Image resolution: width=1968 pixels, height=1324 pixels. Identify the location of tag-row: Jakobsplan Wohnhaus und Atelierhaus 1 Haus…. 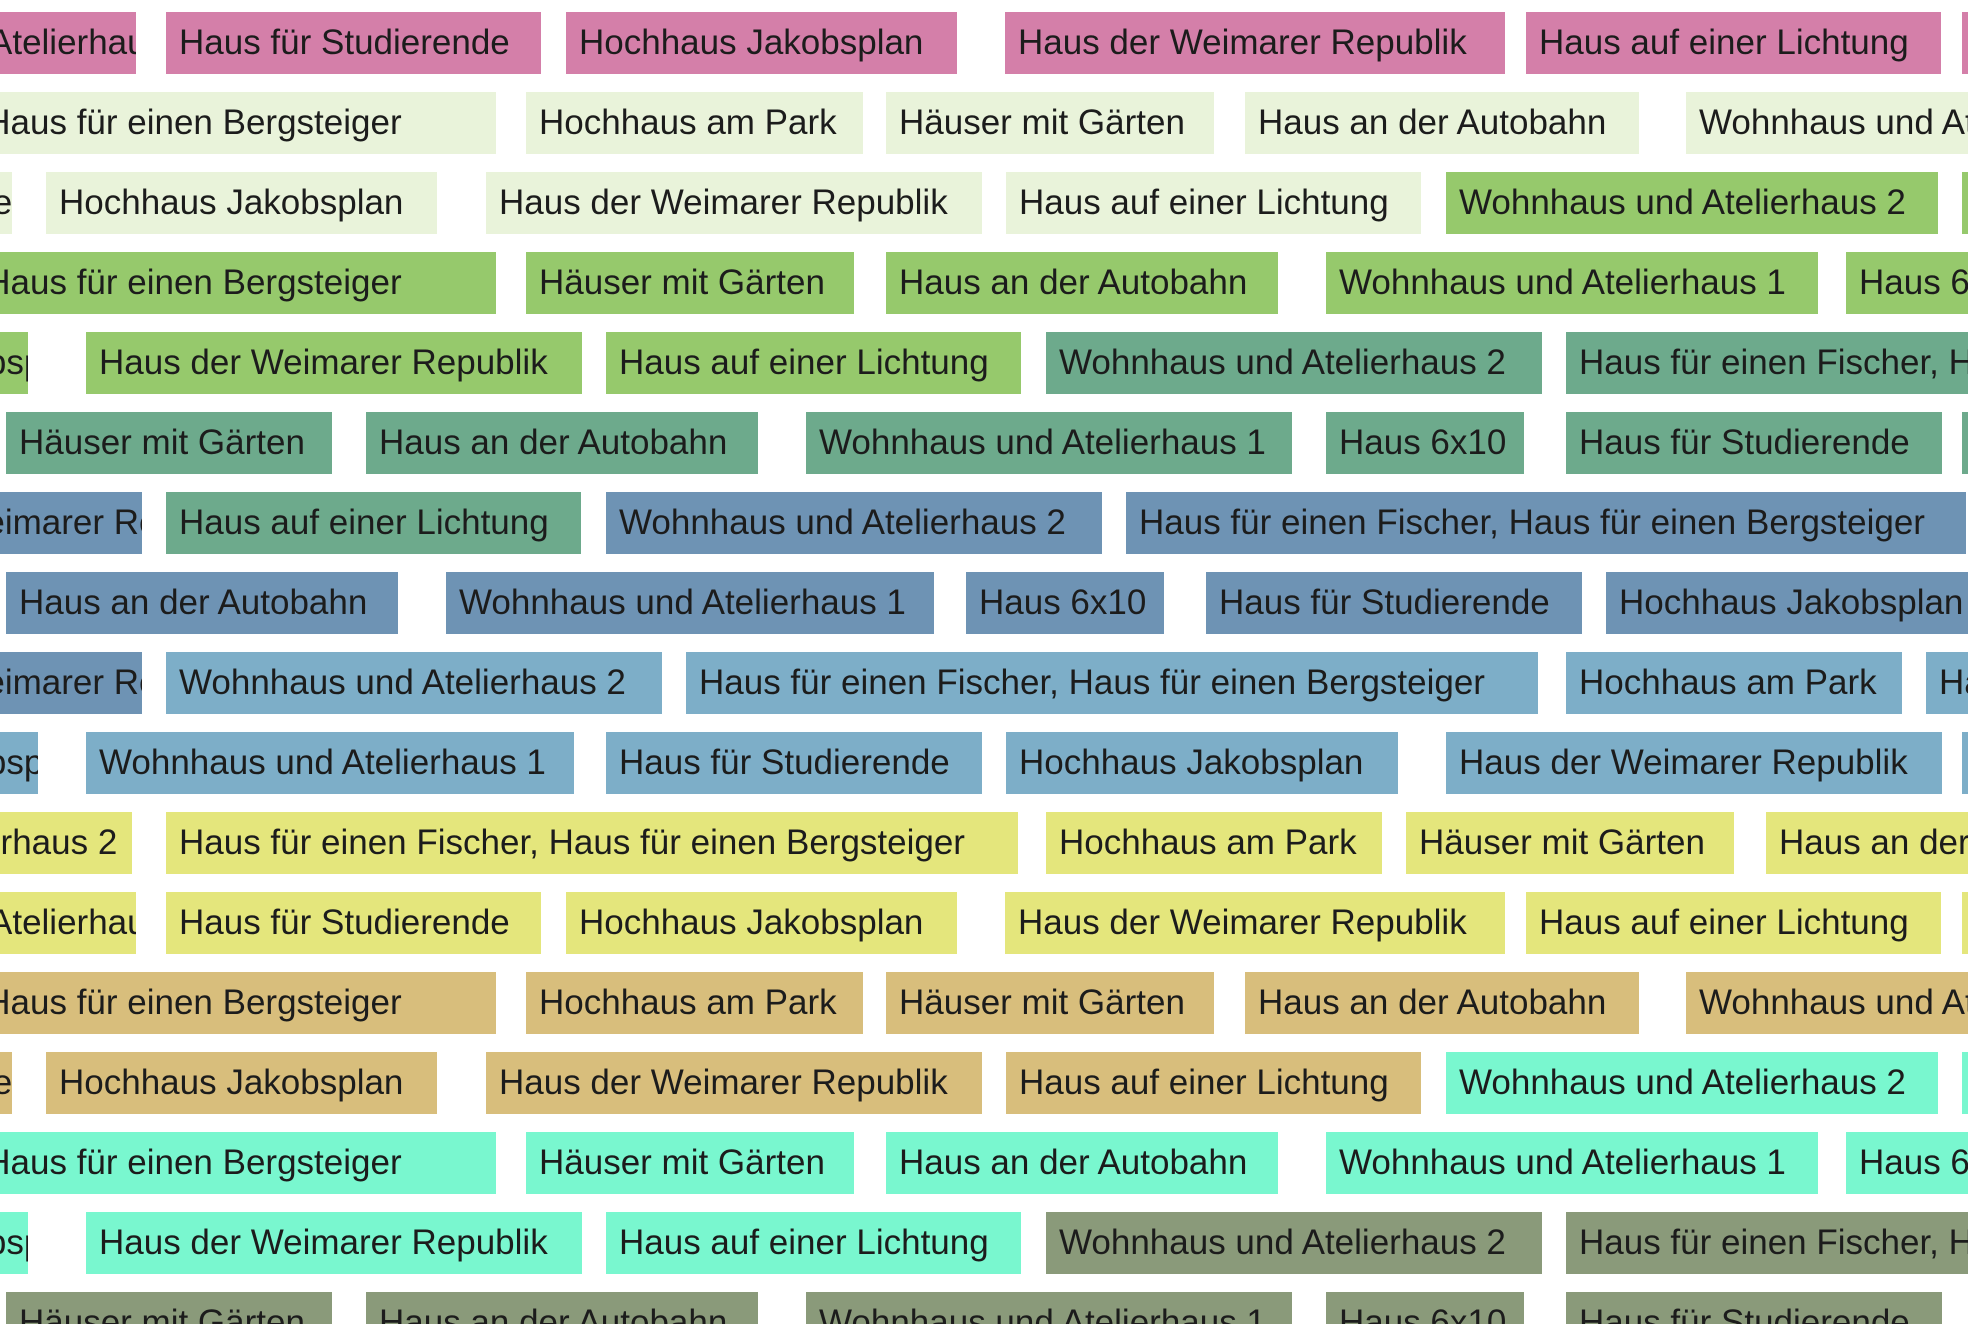
(984, 763).